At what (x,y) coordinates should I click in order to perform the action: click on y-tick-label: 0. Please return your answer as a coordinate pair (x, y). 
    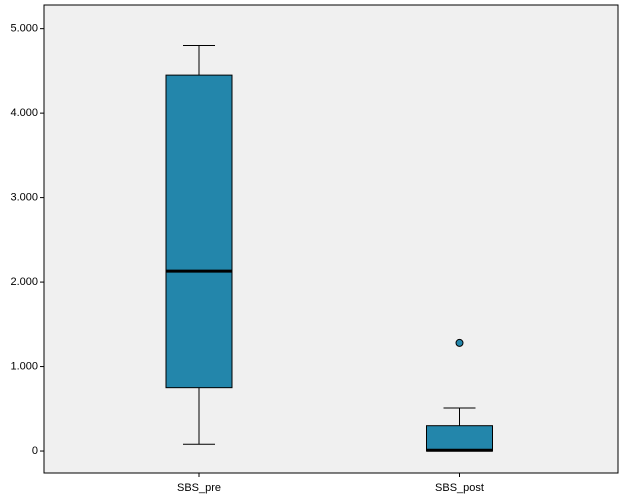
    Looking at the image, I should click on (35, 451).